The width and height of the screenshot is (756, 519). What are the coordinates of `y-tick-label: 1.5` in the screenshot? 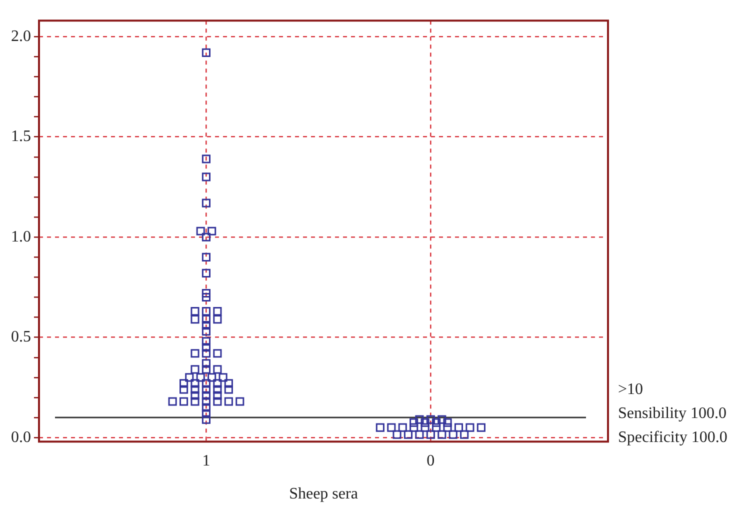 It's located at (21, 137).